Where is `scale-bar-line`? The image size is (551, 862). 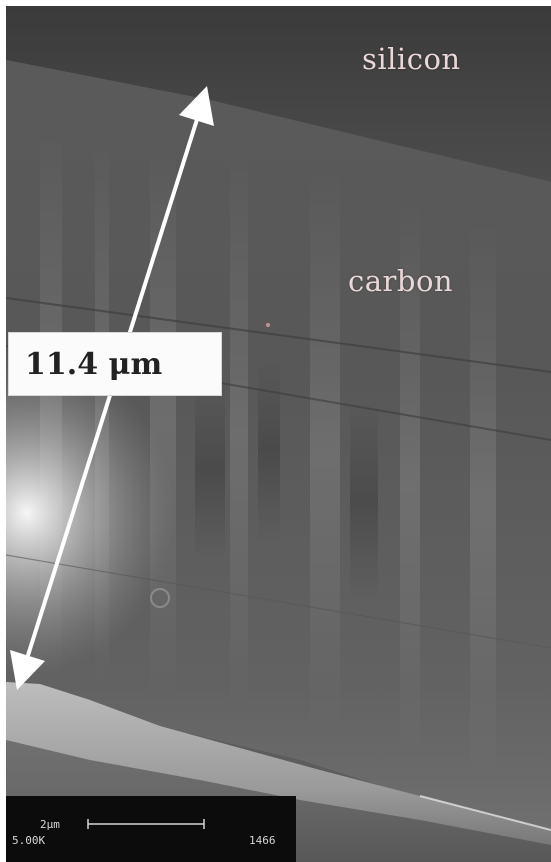
scale-bar-line is located at coordinates (146, 824).